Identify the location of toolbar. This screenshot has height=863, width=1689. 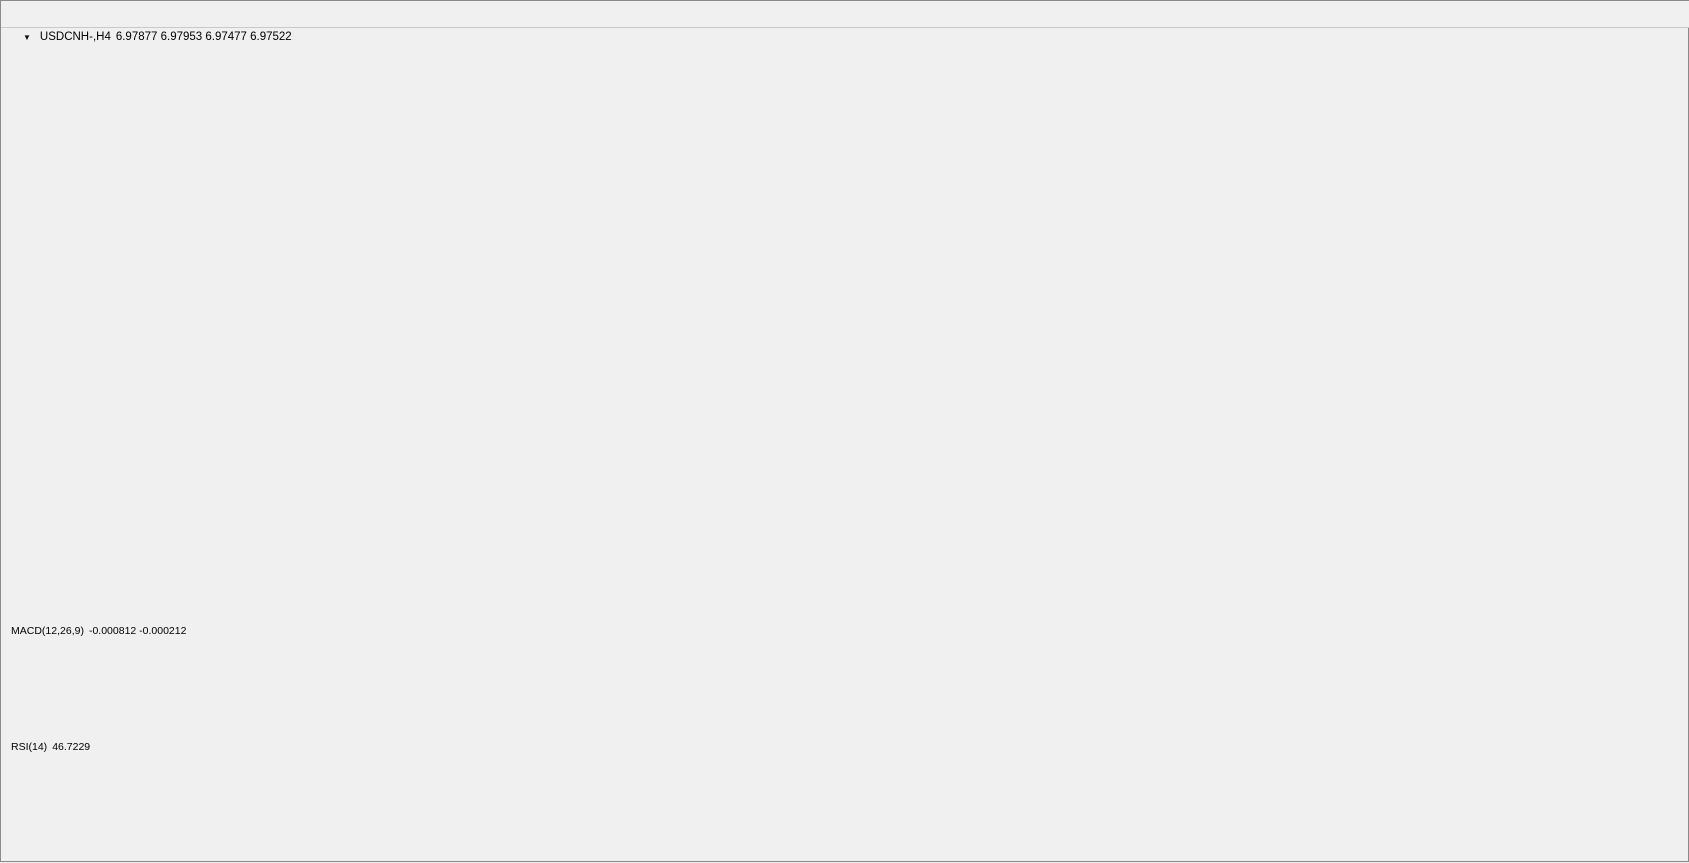
(845, 14).